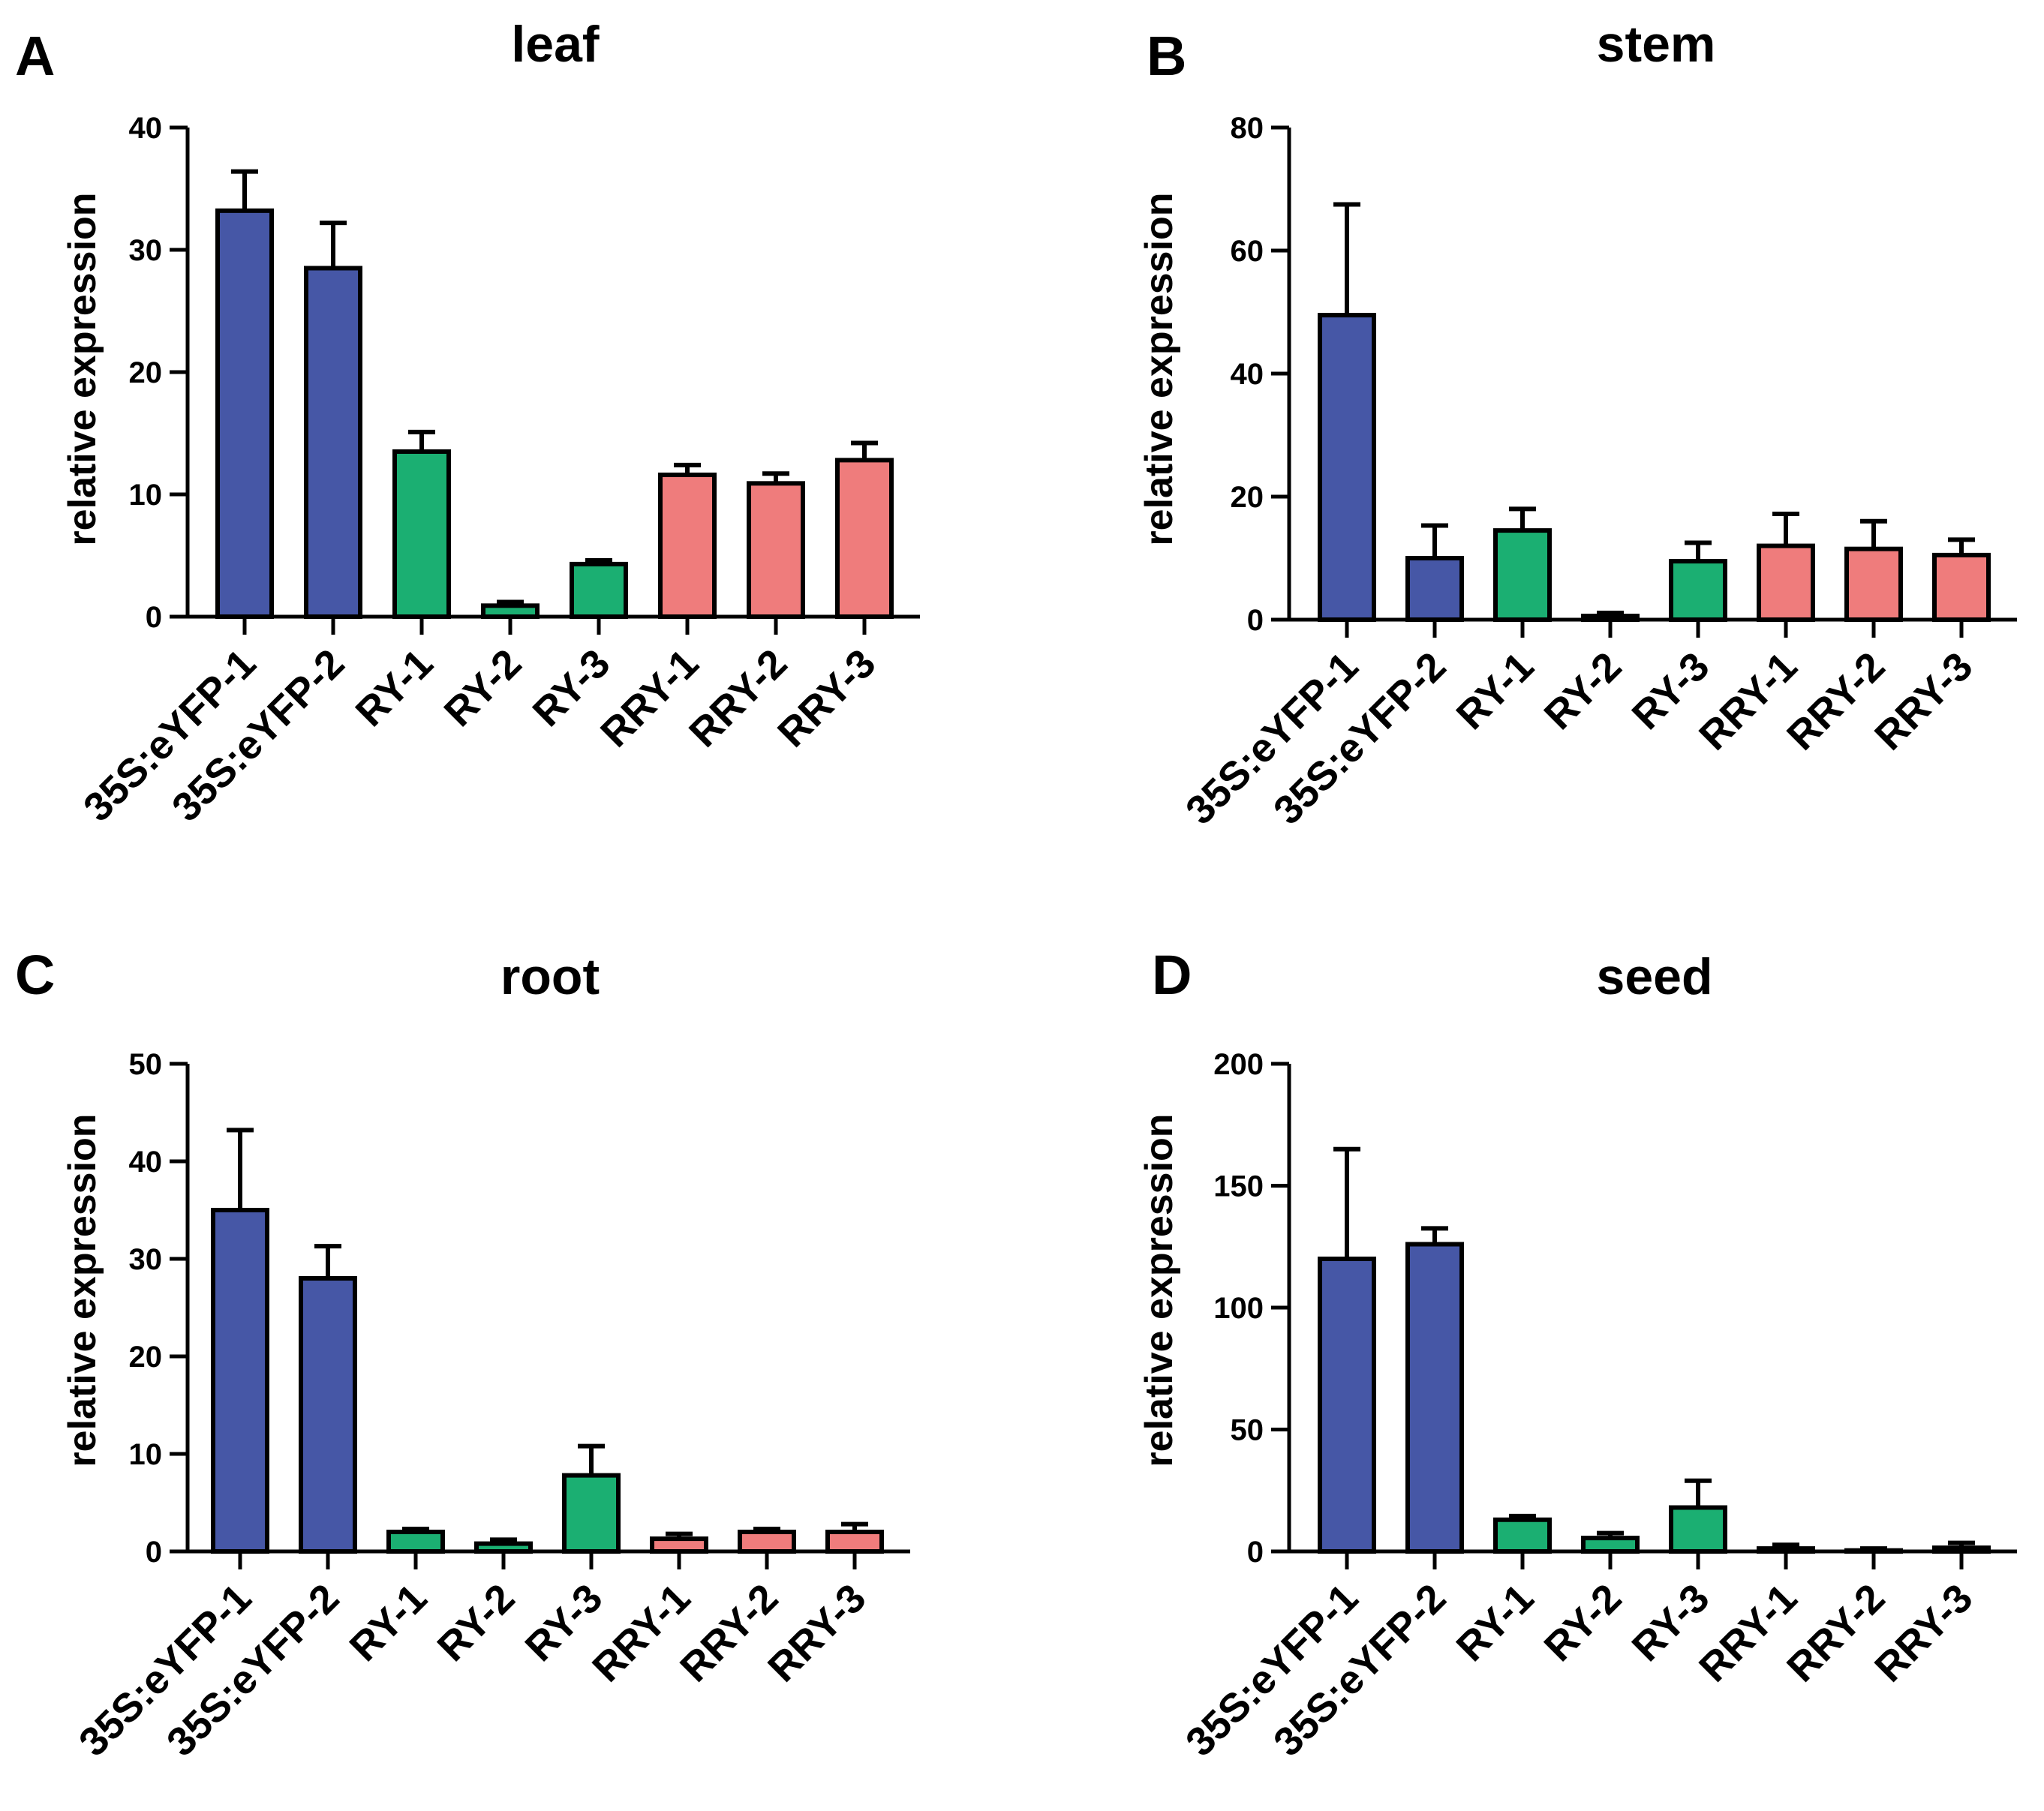  Describe the element at coordinates (1238, 1186) in the screenshot. I see `y-tick-label: 150` at that location.